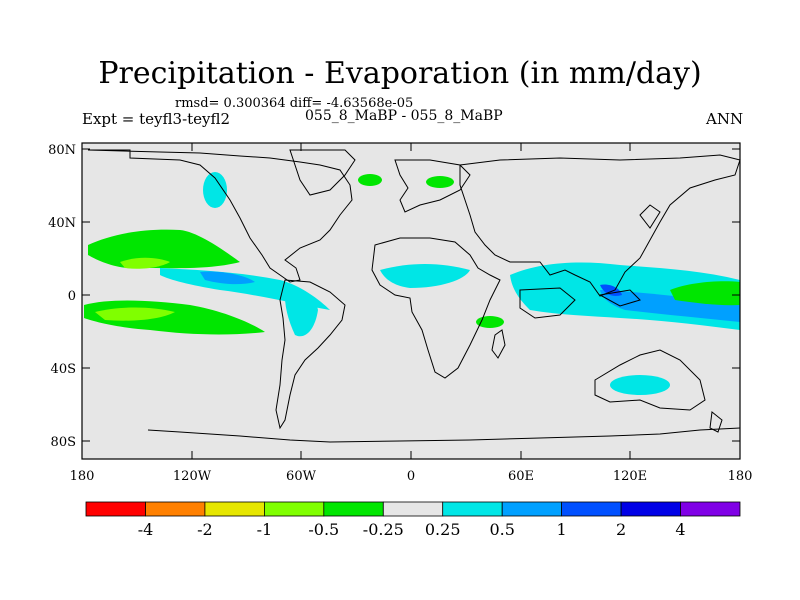 This screenshot has height=600, width=800. What do you see at coordinates (611, 290) in the screenshot?
I see `field-wpacific-darkblue` at bounding box center [611, 290].